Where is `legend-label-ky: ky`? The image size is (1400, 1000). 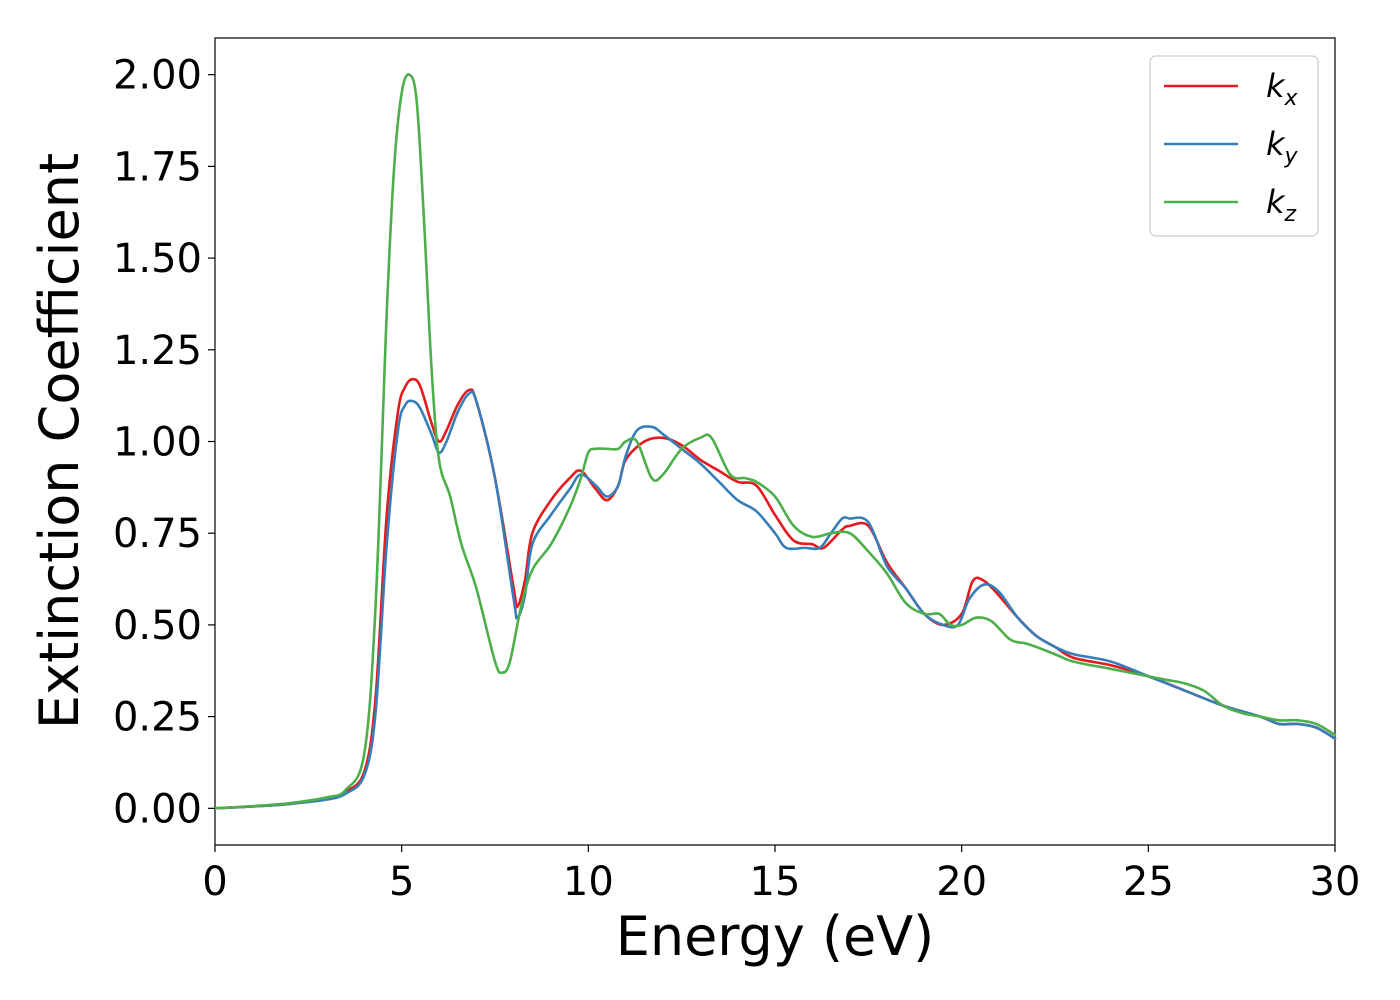 legend-label-ky: ky is located at coordinates (1282, 147).